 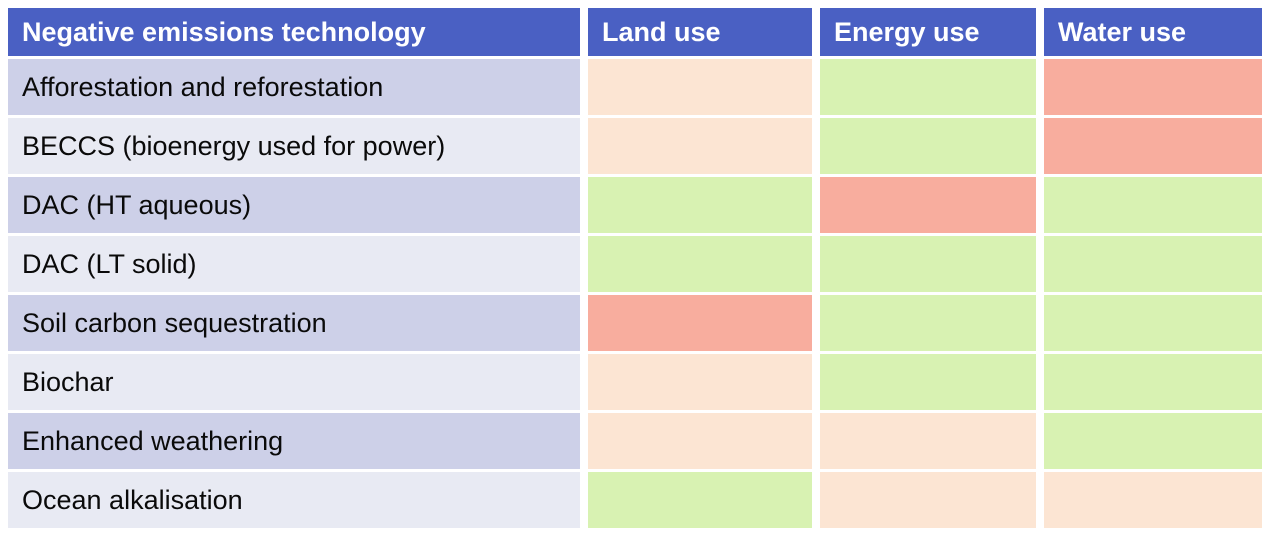 I want to click on column-header-technology: Negative emissions technology, so click(x=294, y=32).